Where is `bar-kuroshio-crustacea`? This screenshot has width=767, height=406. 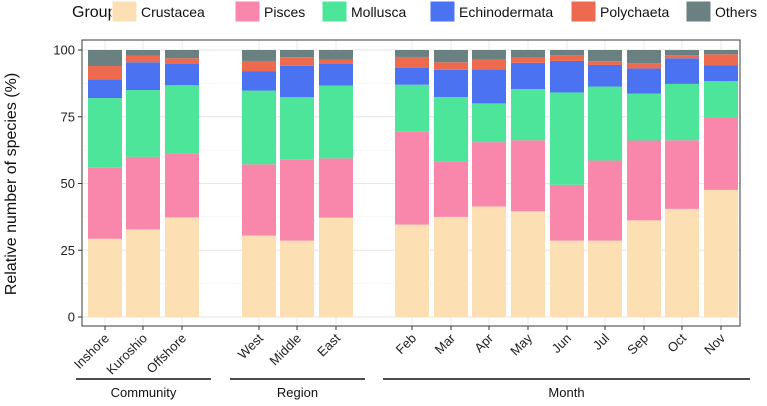
bar-kuroshio-crustacea is located at coordinates (143, 273).